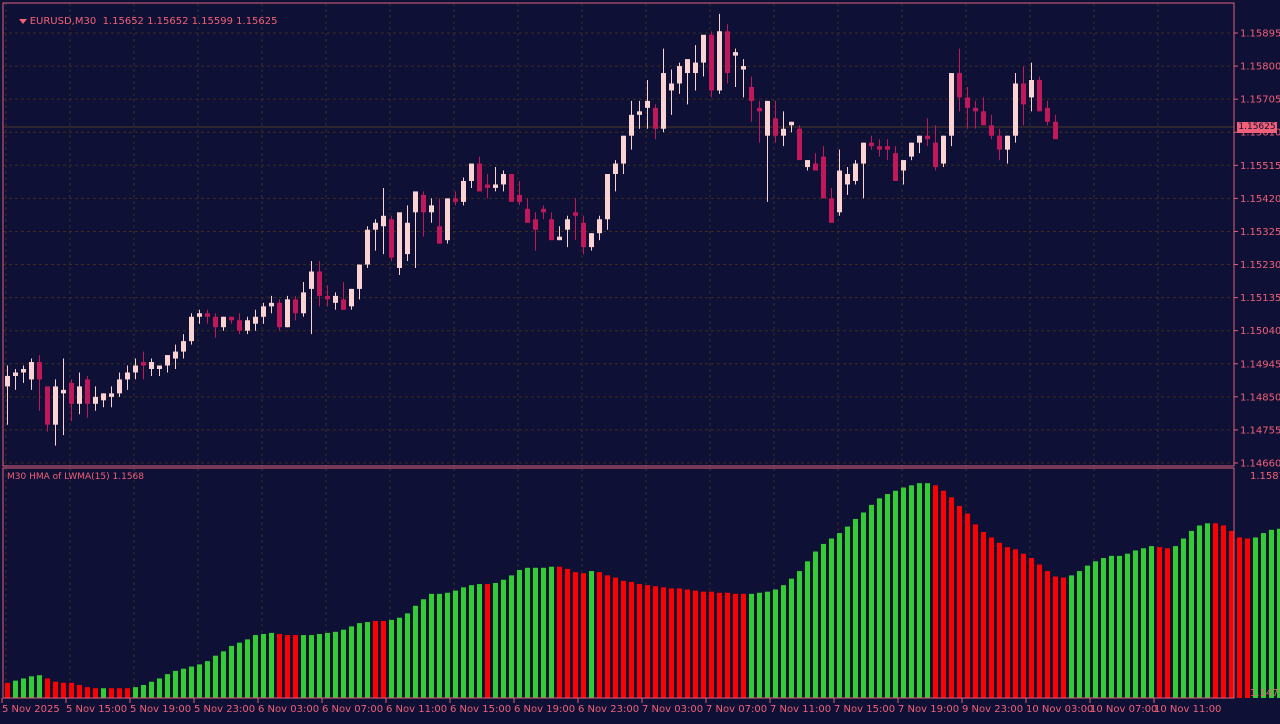 This screenshot has height=724, width=1280. What do you see at coordinates (1265, 693) in the screenshot?
I see `indicator-tick-label: 1.1475` at bounding box center [1265, 693].